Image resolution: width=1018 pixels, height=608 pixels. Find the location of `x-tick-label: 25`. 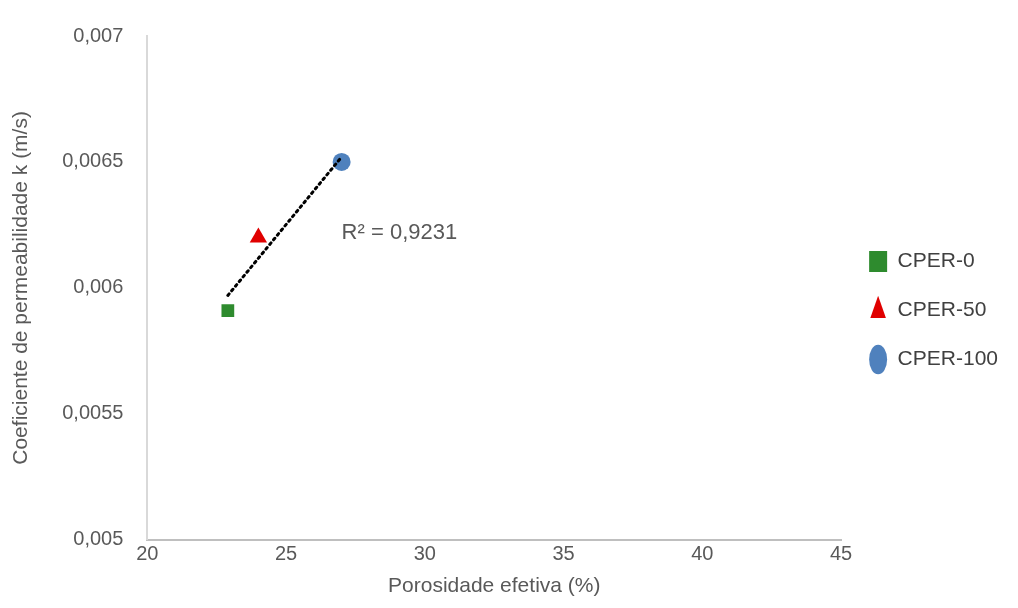

x-tick-label: 25 is located at coordinates (286, 553).